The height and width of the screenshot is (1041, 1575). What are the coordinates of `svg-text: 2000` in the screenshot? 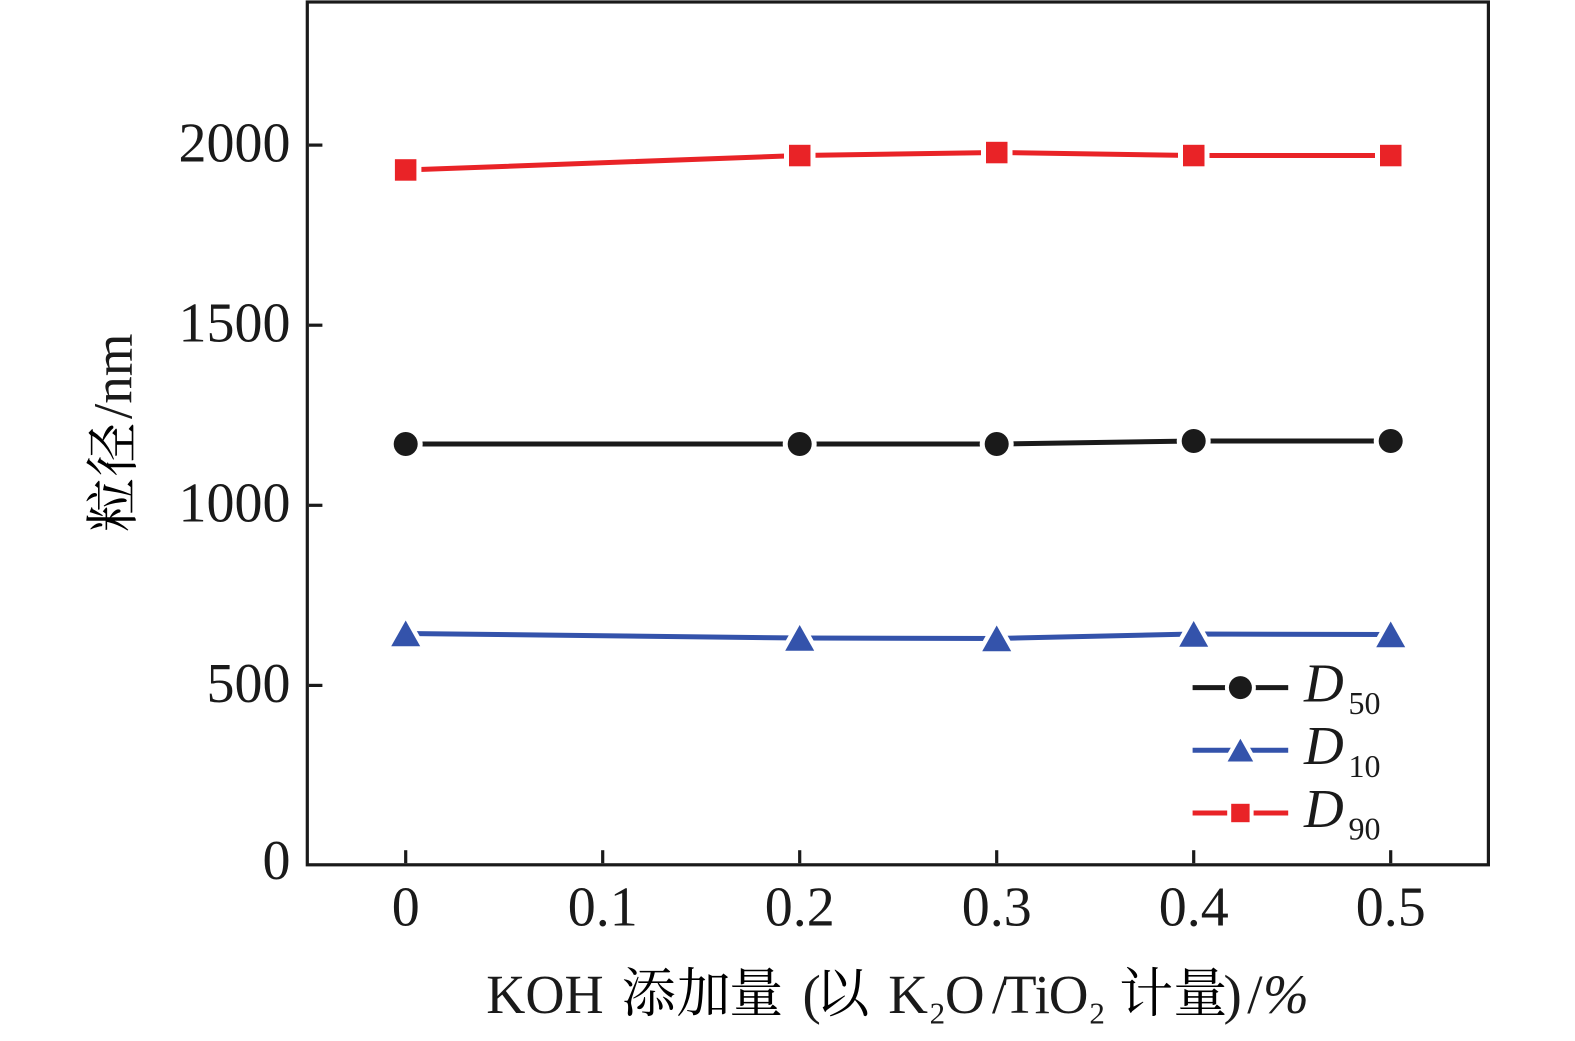 It's located at (235, 144).